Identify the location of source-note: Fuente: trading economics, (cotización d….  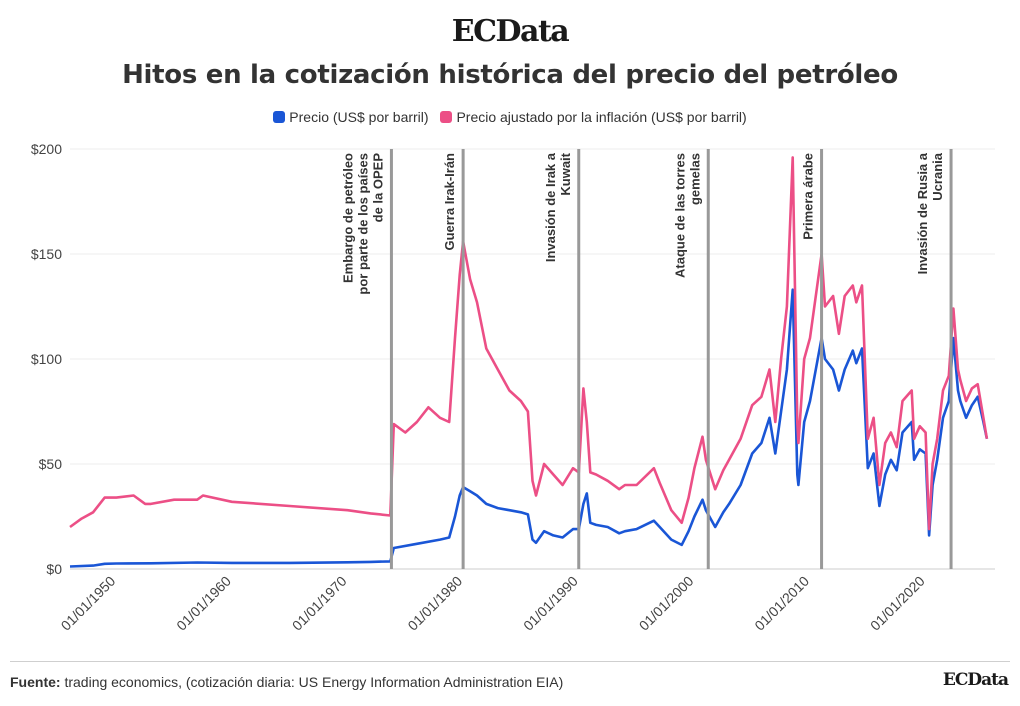
(286, 682).